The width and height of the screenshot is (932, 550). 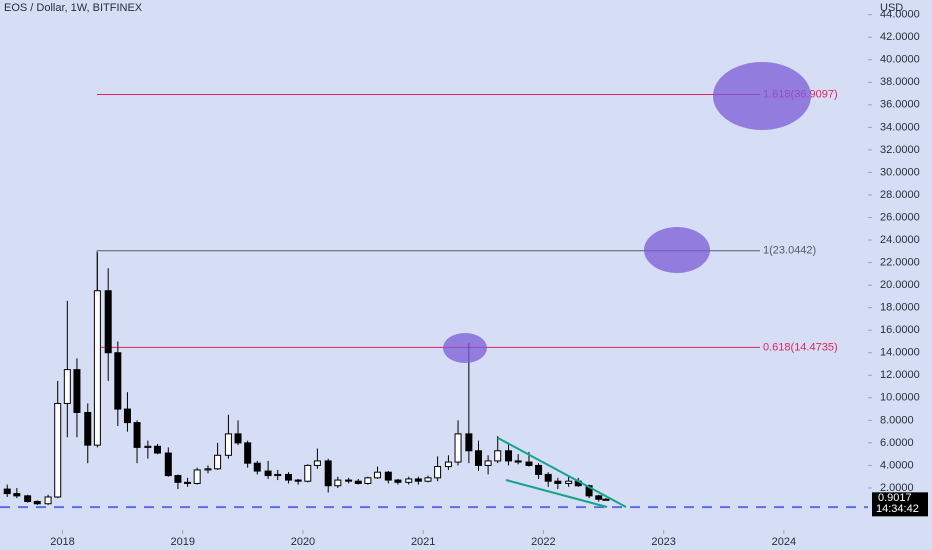 I want to click on y-tick-label: 42.0000, so click(x=900, y=37).